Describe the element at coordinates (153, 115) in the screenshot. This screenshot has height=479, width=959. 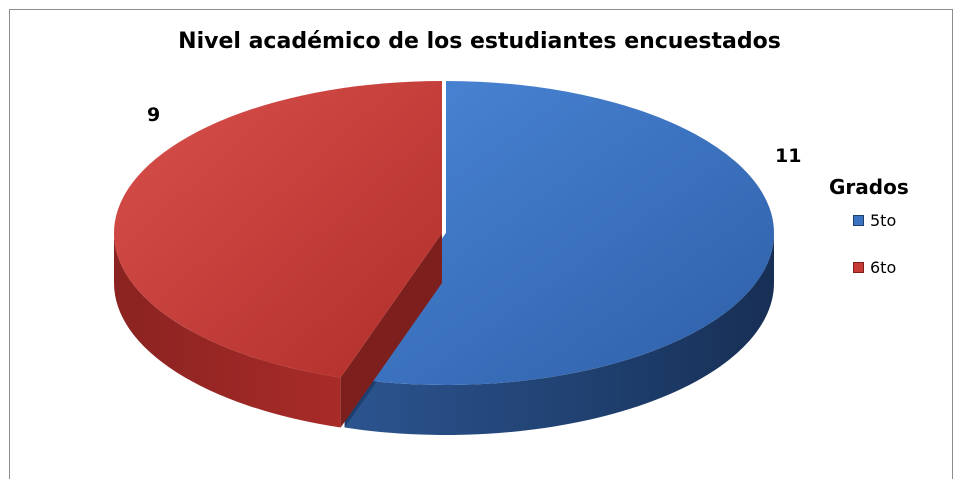
I see `data-label-6to: 9` at that location.